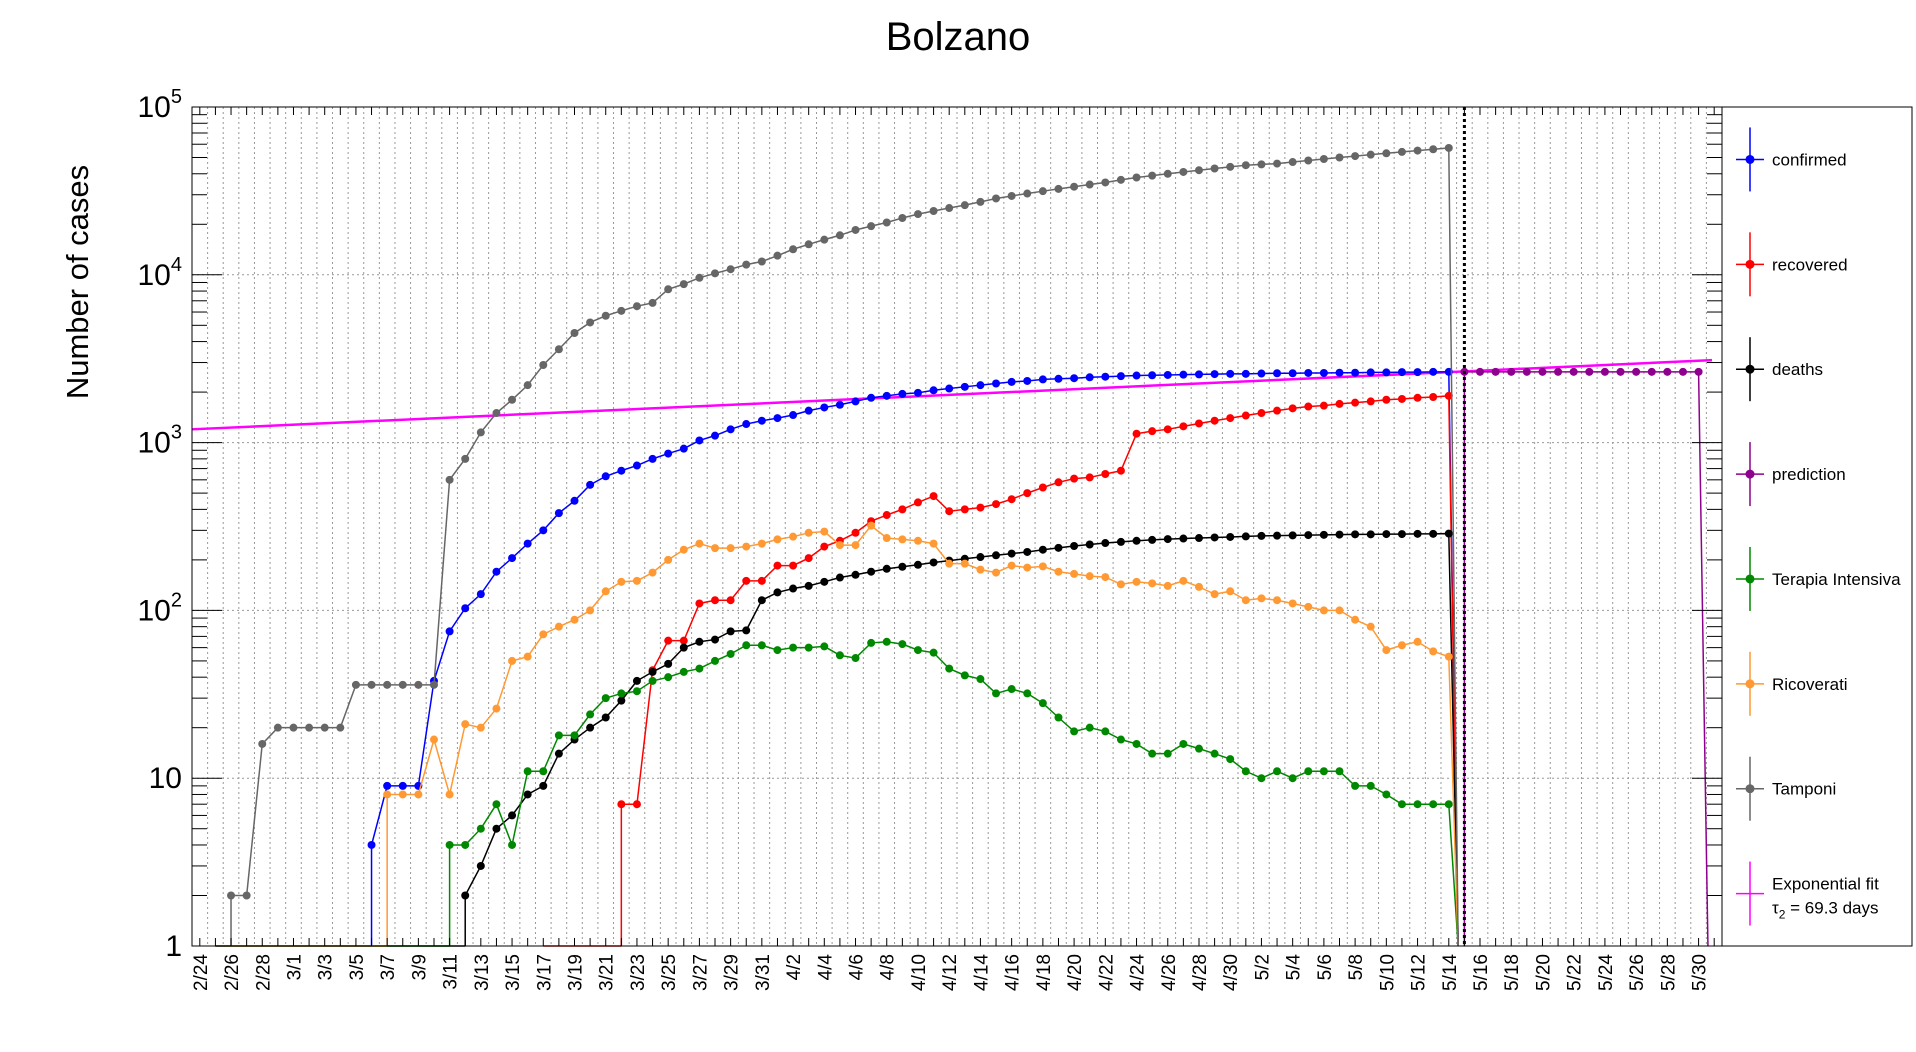  Describe the element at coordinates (160, 441) in the screenshot. I see `y-tick-label: 10³` at that location.